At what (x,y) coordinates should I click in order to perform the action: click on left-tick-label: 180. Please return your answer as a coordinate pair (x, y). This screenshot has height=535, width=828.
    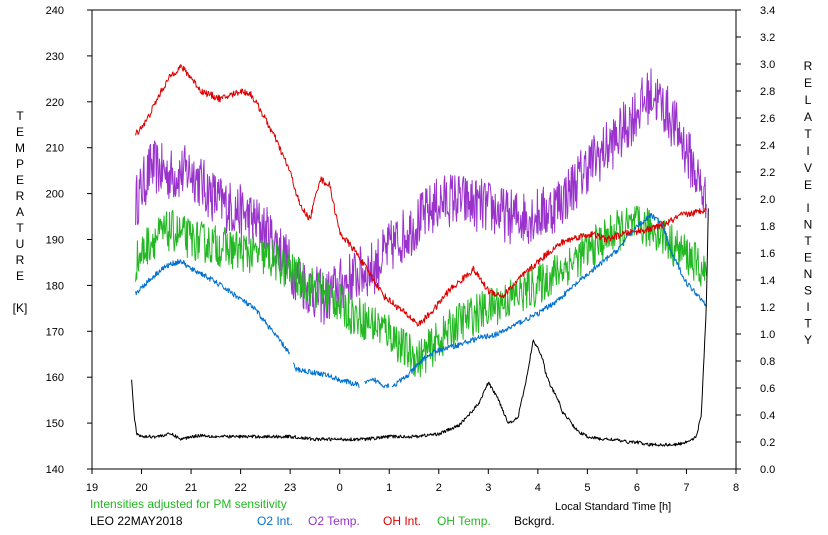
    Looking at the image, I should click on (55, 286).